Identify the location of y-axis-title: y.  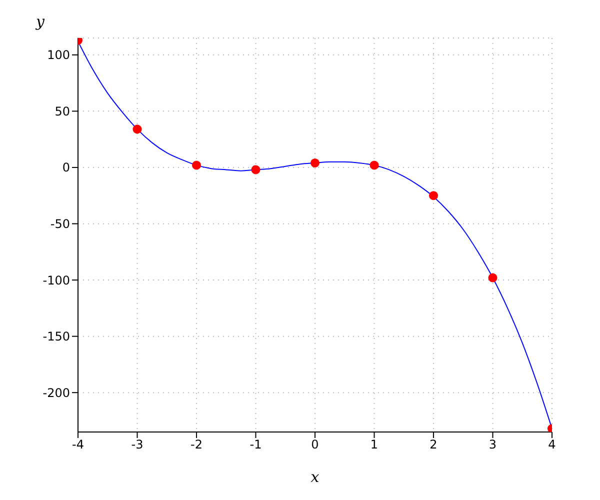
(40, 21).